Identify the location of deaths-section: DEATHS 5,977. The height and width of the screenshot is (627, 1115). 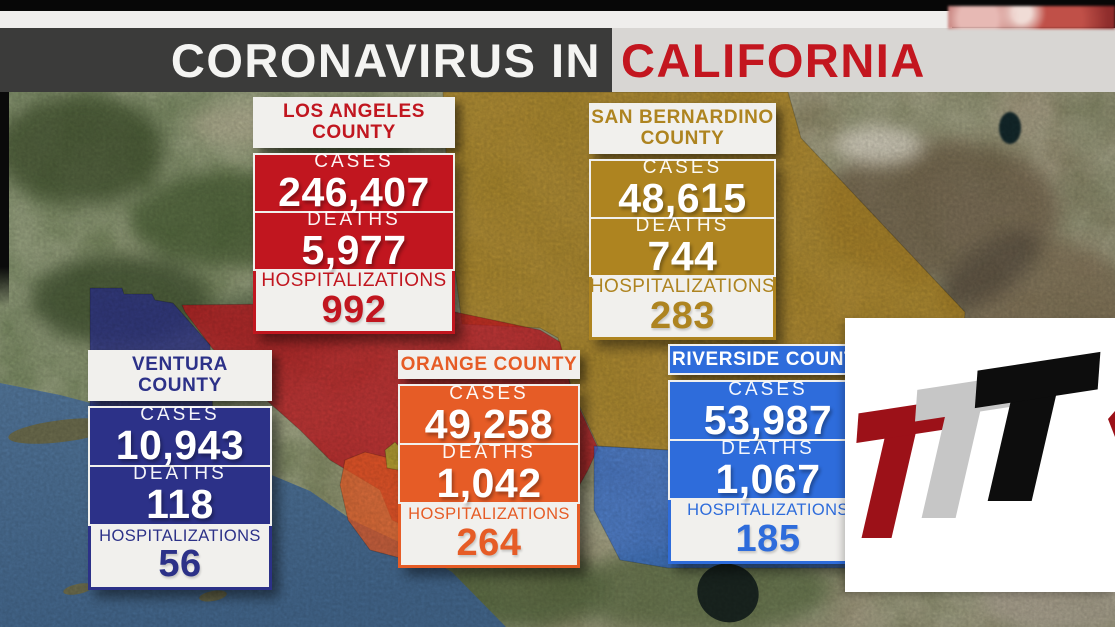
(354, 240).